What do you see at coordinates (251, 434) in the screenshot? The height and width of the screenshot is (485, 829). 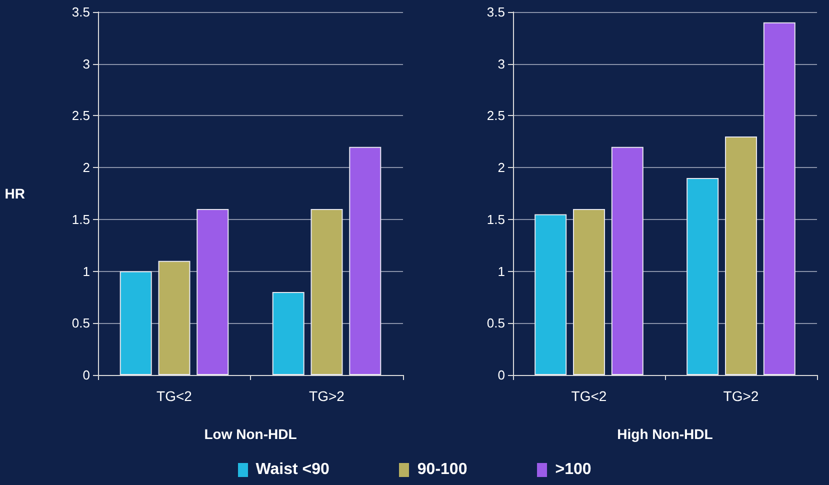 I see `x-axis-title: Low Non-HDL` at bounding box center [251, 434].